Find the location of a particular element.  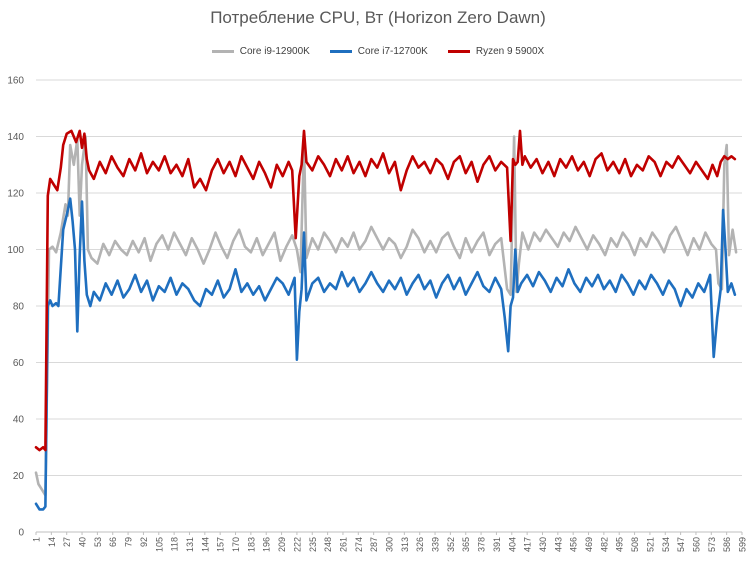

x-tick-label: 170 is located at coordinates (236, 544).